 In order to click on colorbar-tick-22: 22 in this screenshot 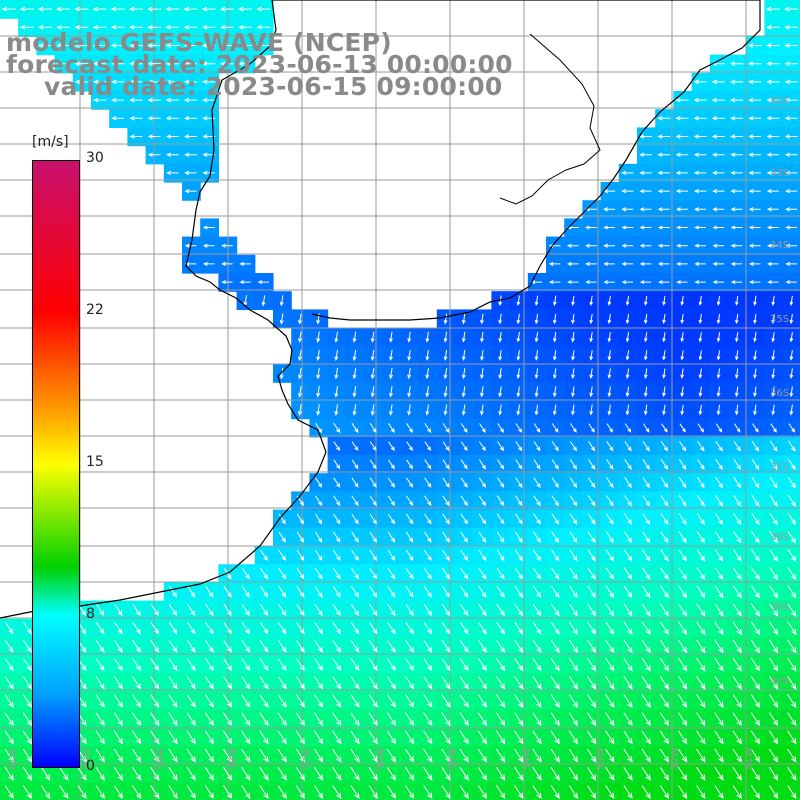, I will do `click(95, 310)`.